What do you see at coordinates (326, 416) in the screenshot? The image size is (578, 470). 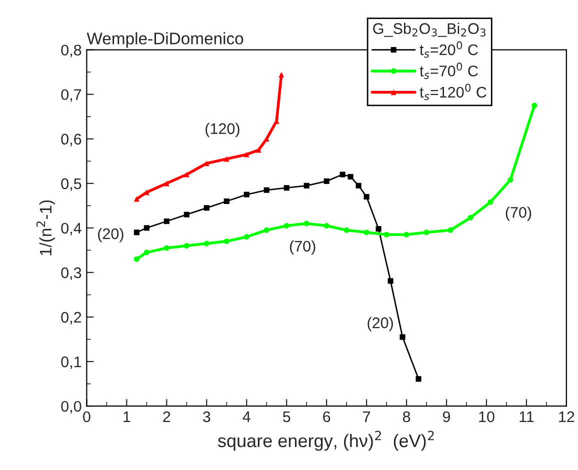 I see `x-tick-label: 6` at bounding box center [326, 416].